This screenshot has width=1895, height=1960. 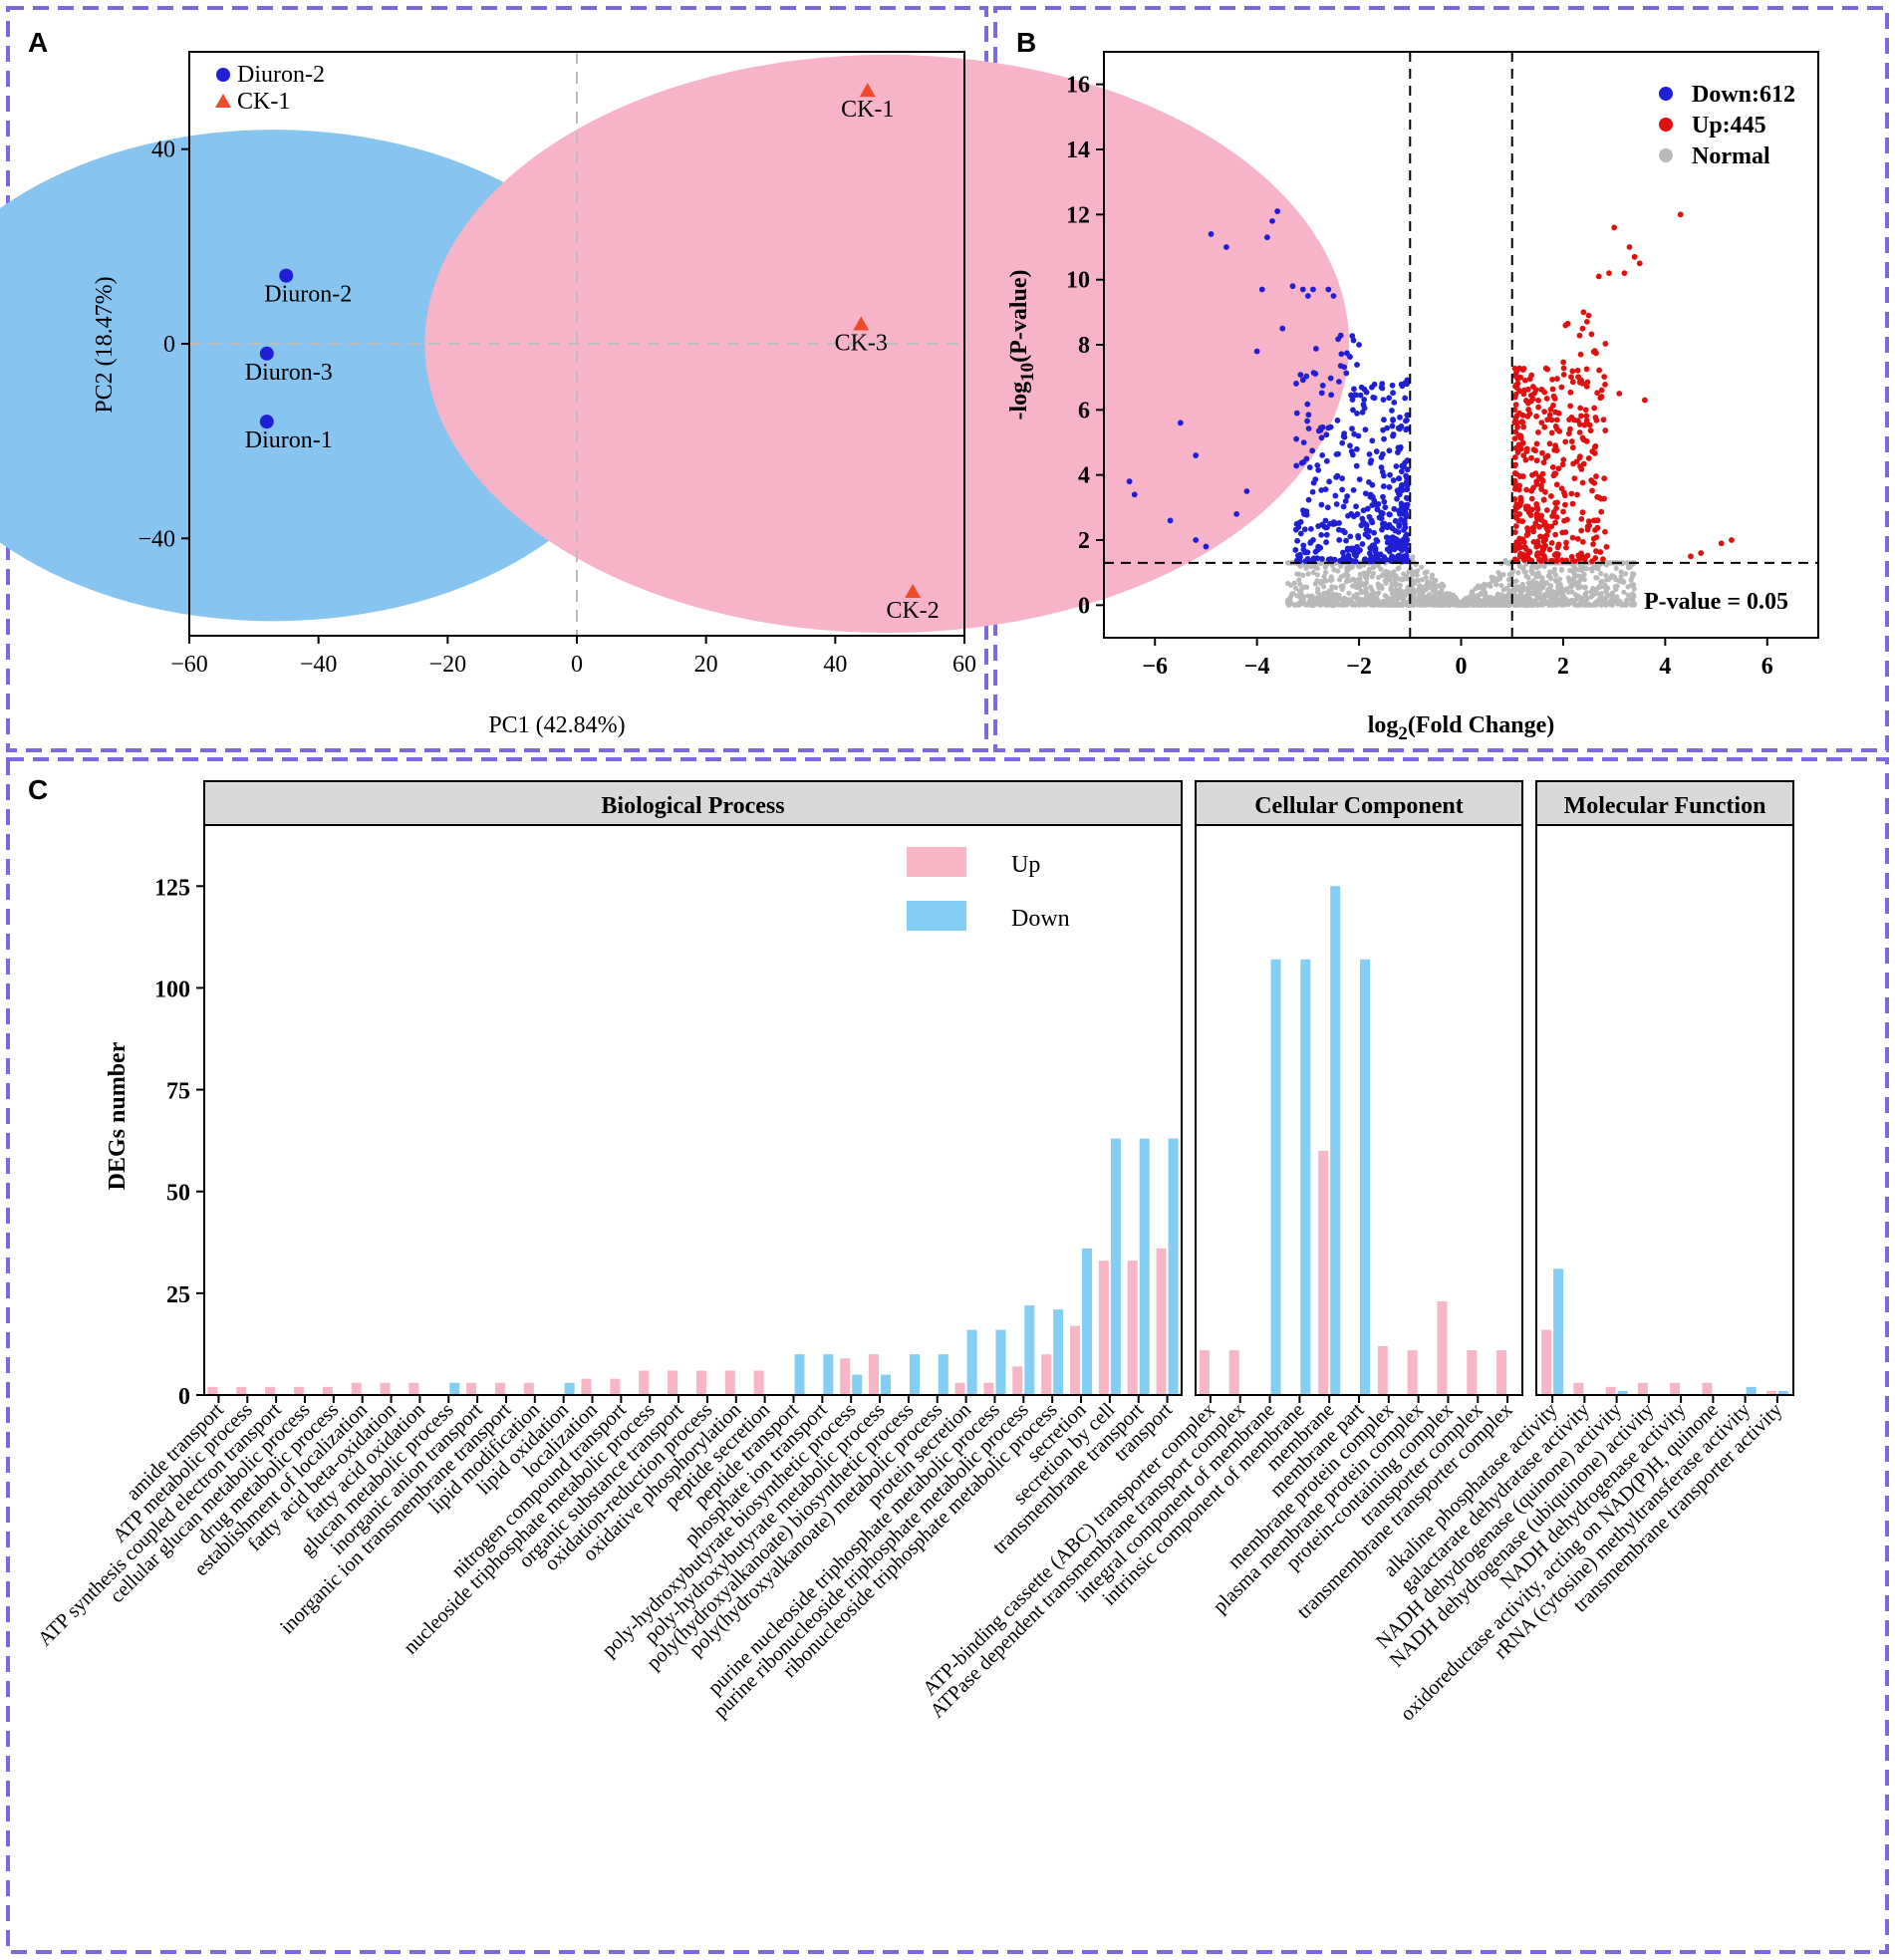 What do you see at coordinates (706, 665) in the screenshot?
I see `pca-x-tick-label: 20` at bounding box center [706, 665].